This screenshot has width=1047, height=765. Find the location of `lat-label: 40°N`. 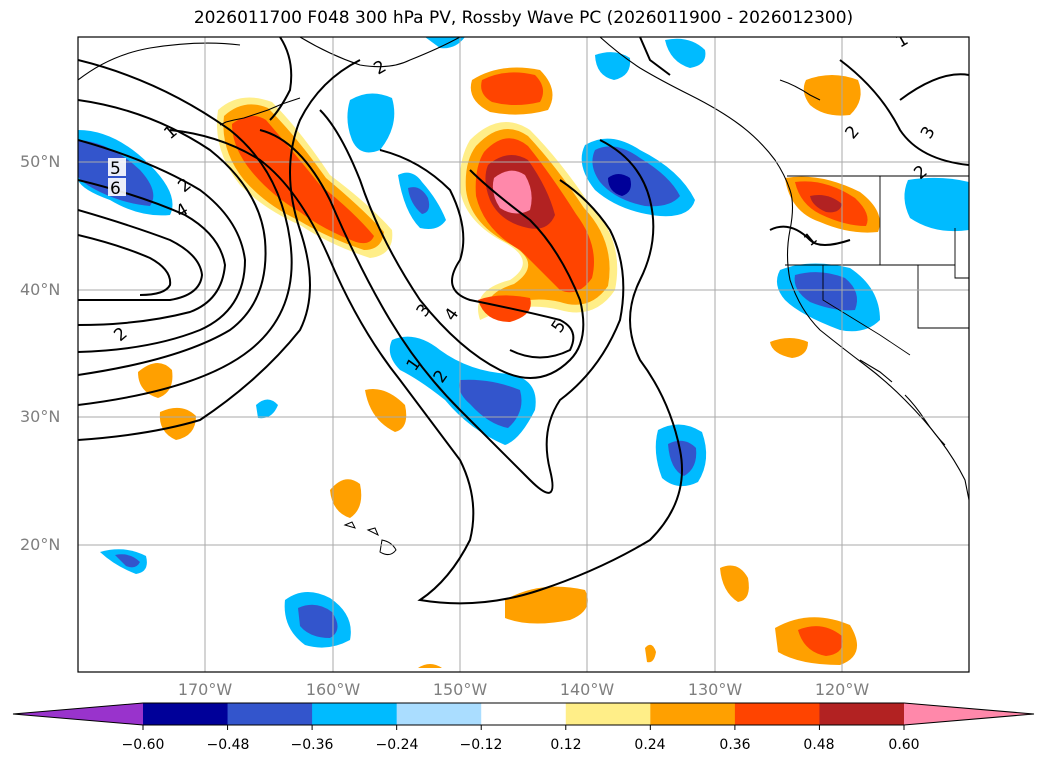

lat-label: 40°N is located at coordinates (40, 289).